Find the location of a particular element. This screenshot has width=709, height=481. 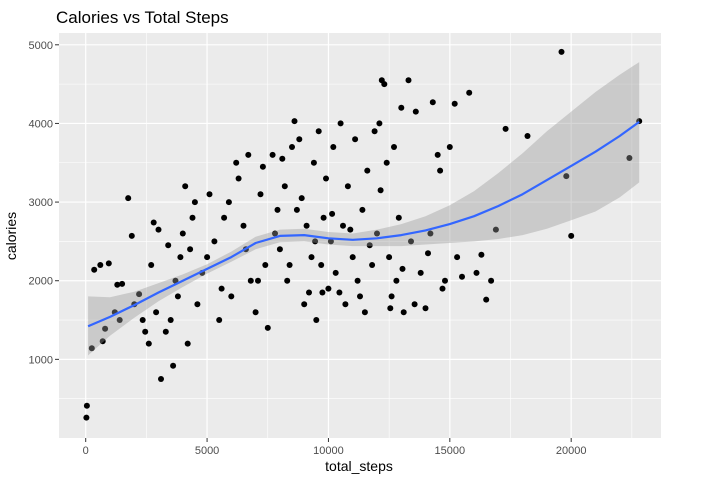

x-tick-label: 20000 is located at coordinates (571, 451).